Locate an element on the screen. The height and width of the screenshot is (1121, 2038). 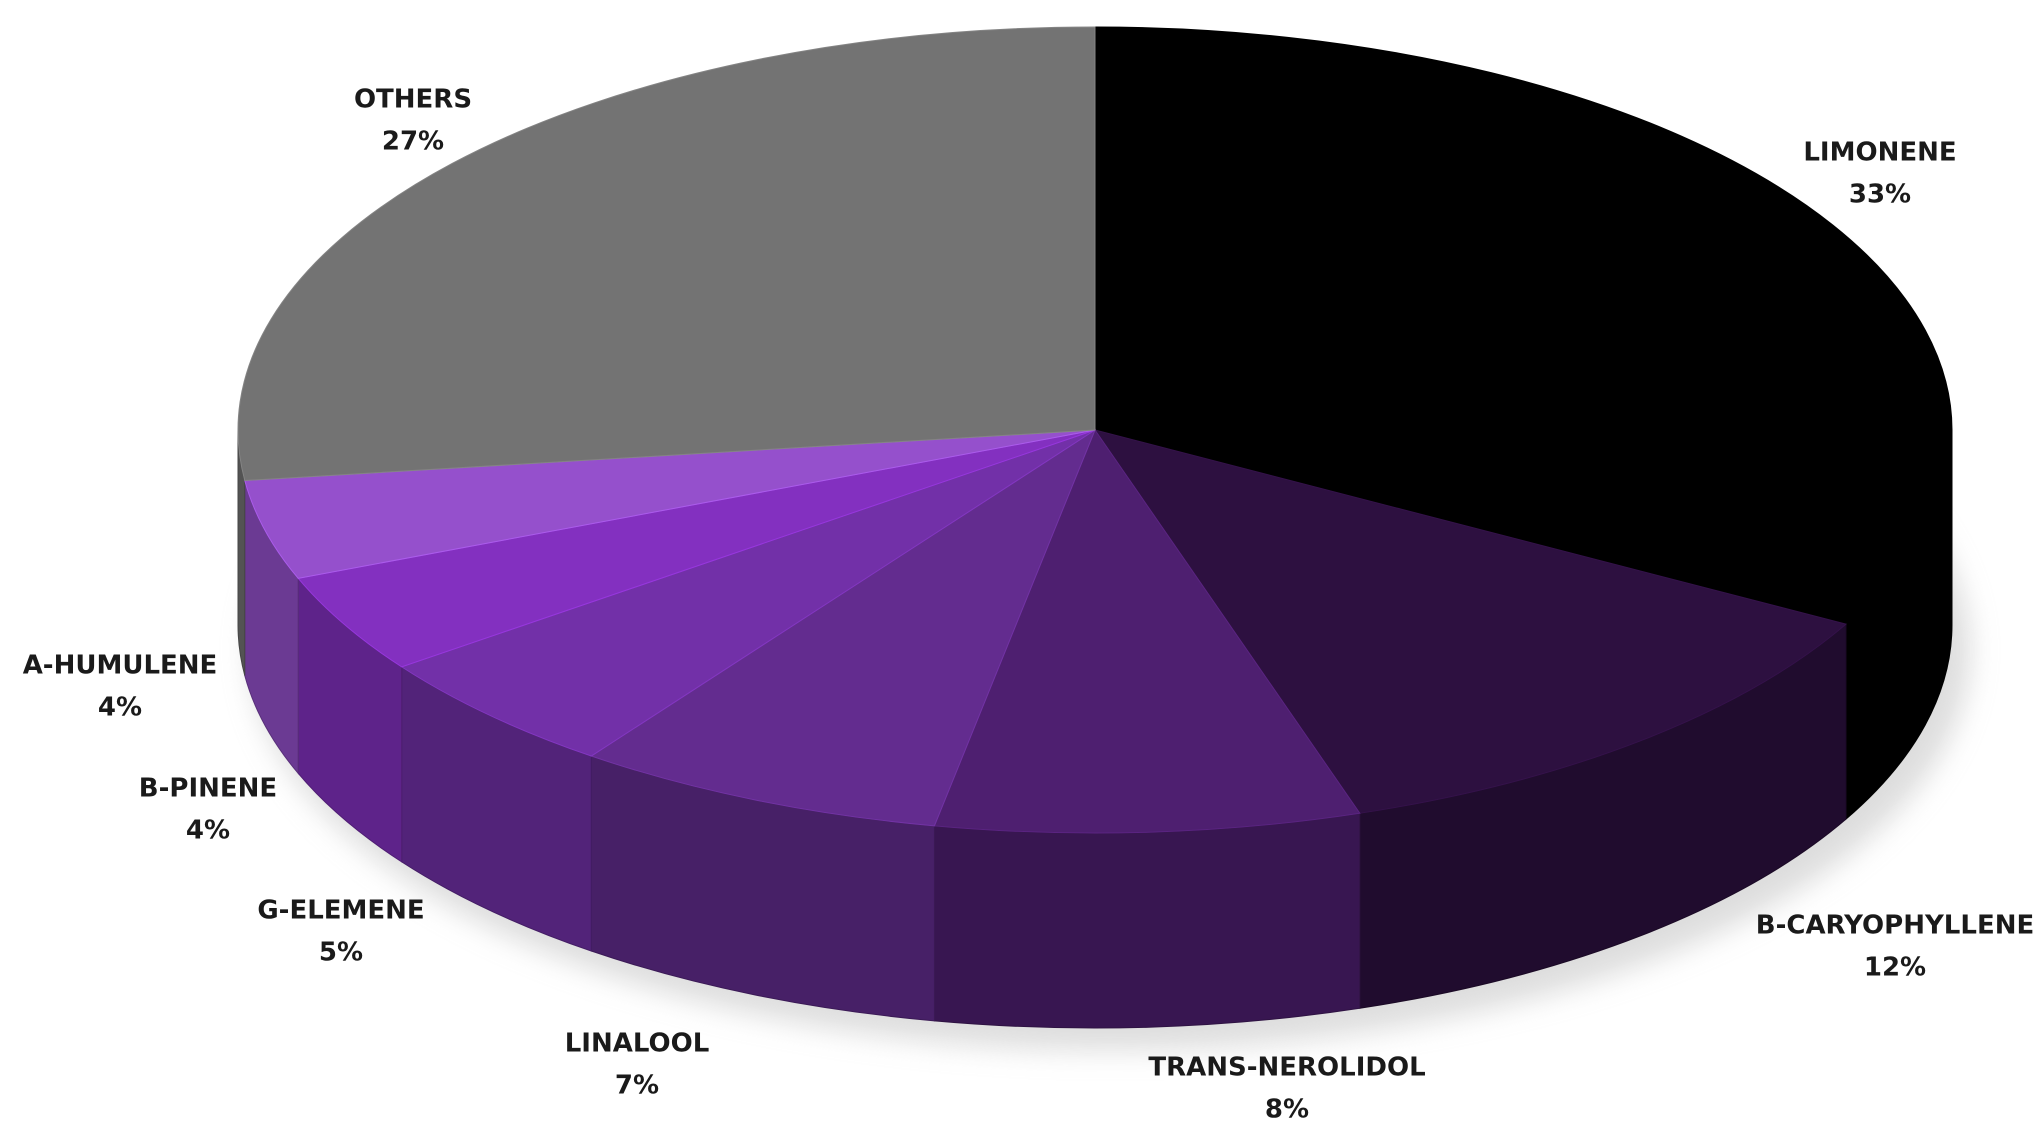
slice-value-label: 5% is located at coordinates (341, 953).